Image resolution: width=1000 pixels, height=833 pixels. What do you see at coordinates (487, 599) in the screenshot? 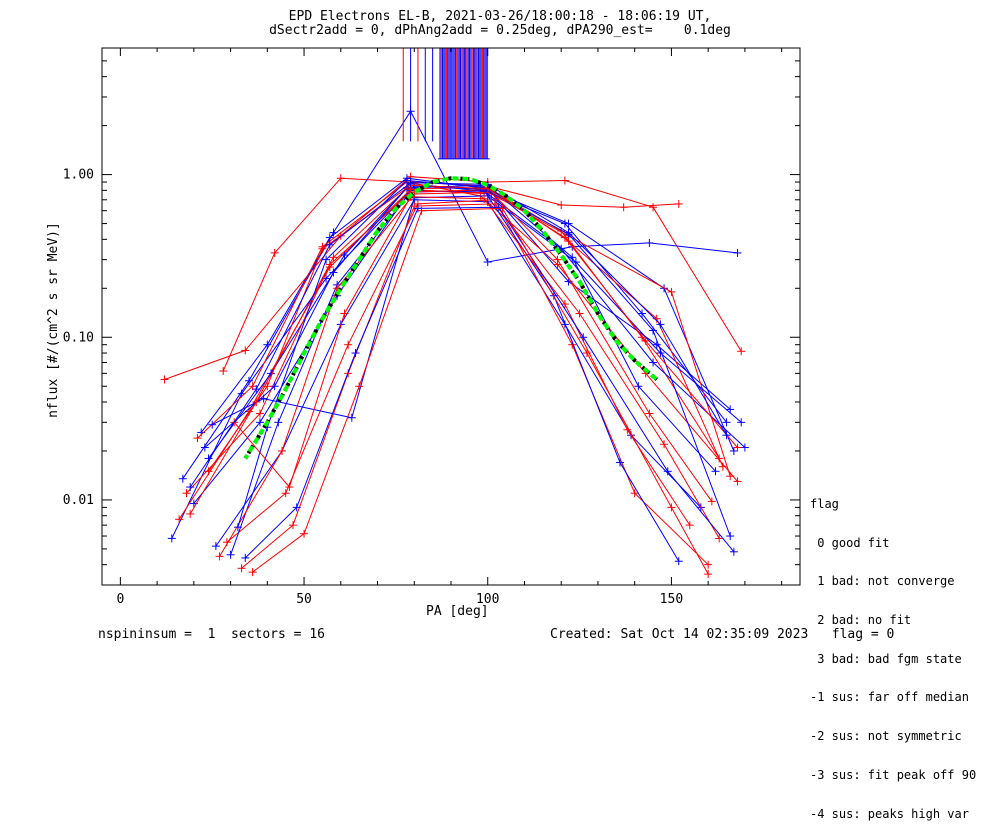
I see `x-tick-label-2: 100` at bounding box center [487, 599].